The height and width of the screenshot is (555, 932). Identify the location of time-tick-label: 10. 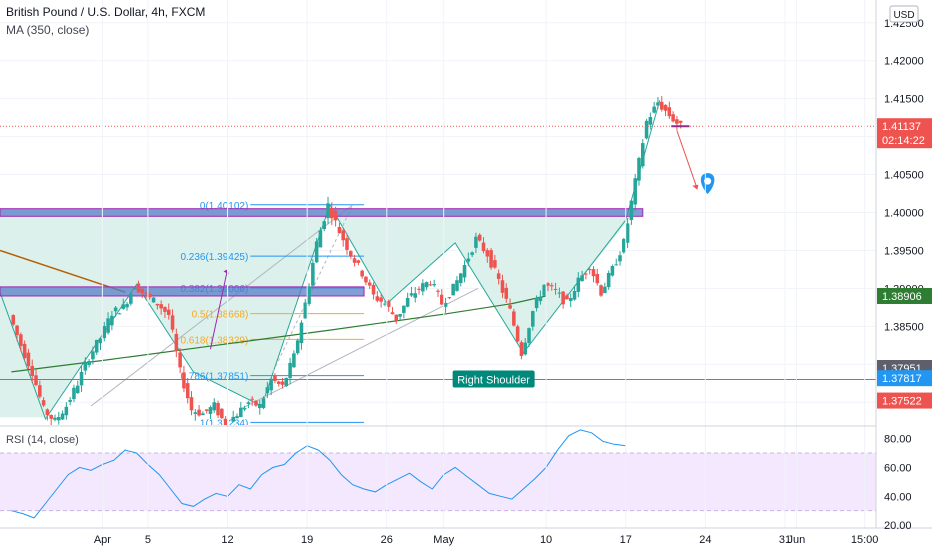
(546, 540).